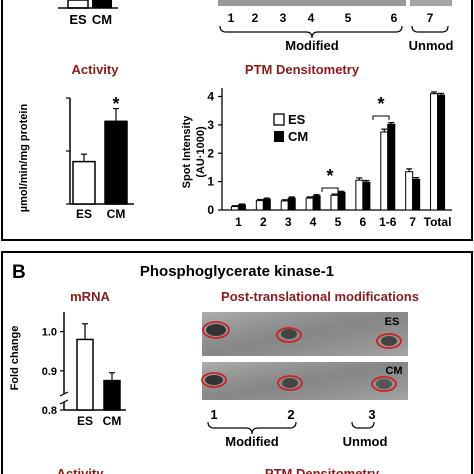 Image resolution: width=474 pixels, height=474 pixels. Describe the element at coordinates (19, 272) in the screenshot. I see `panel-b-letter: B` at that location.